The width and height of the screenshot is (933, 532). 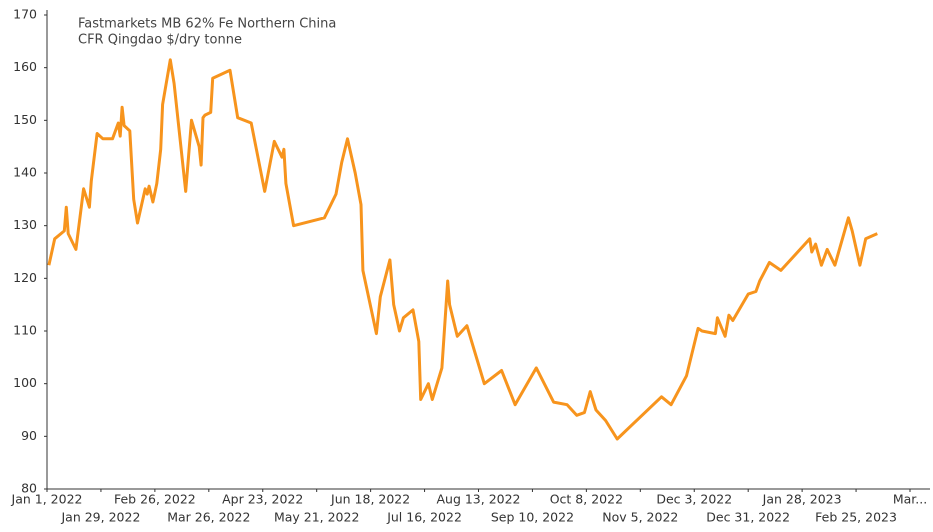 I want to click on x-tick-label: Apr 23, 2022, so click(x=262, y=499).